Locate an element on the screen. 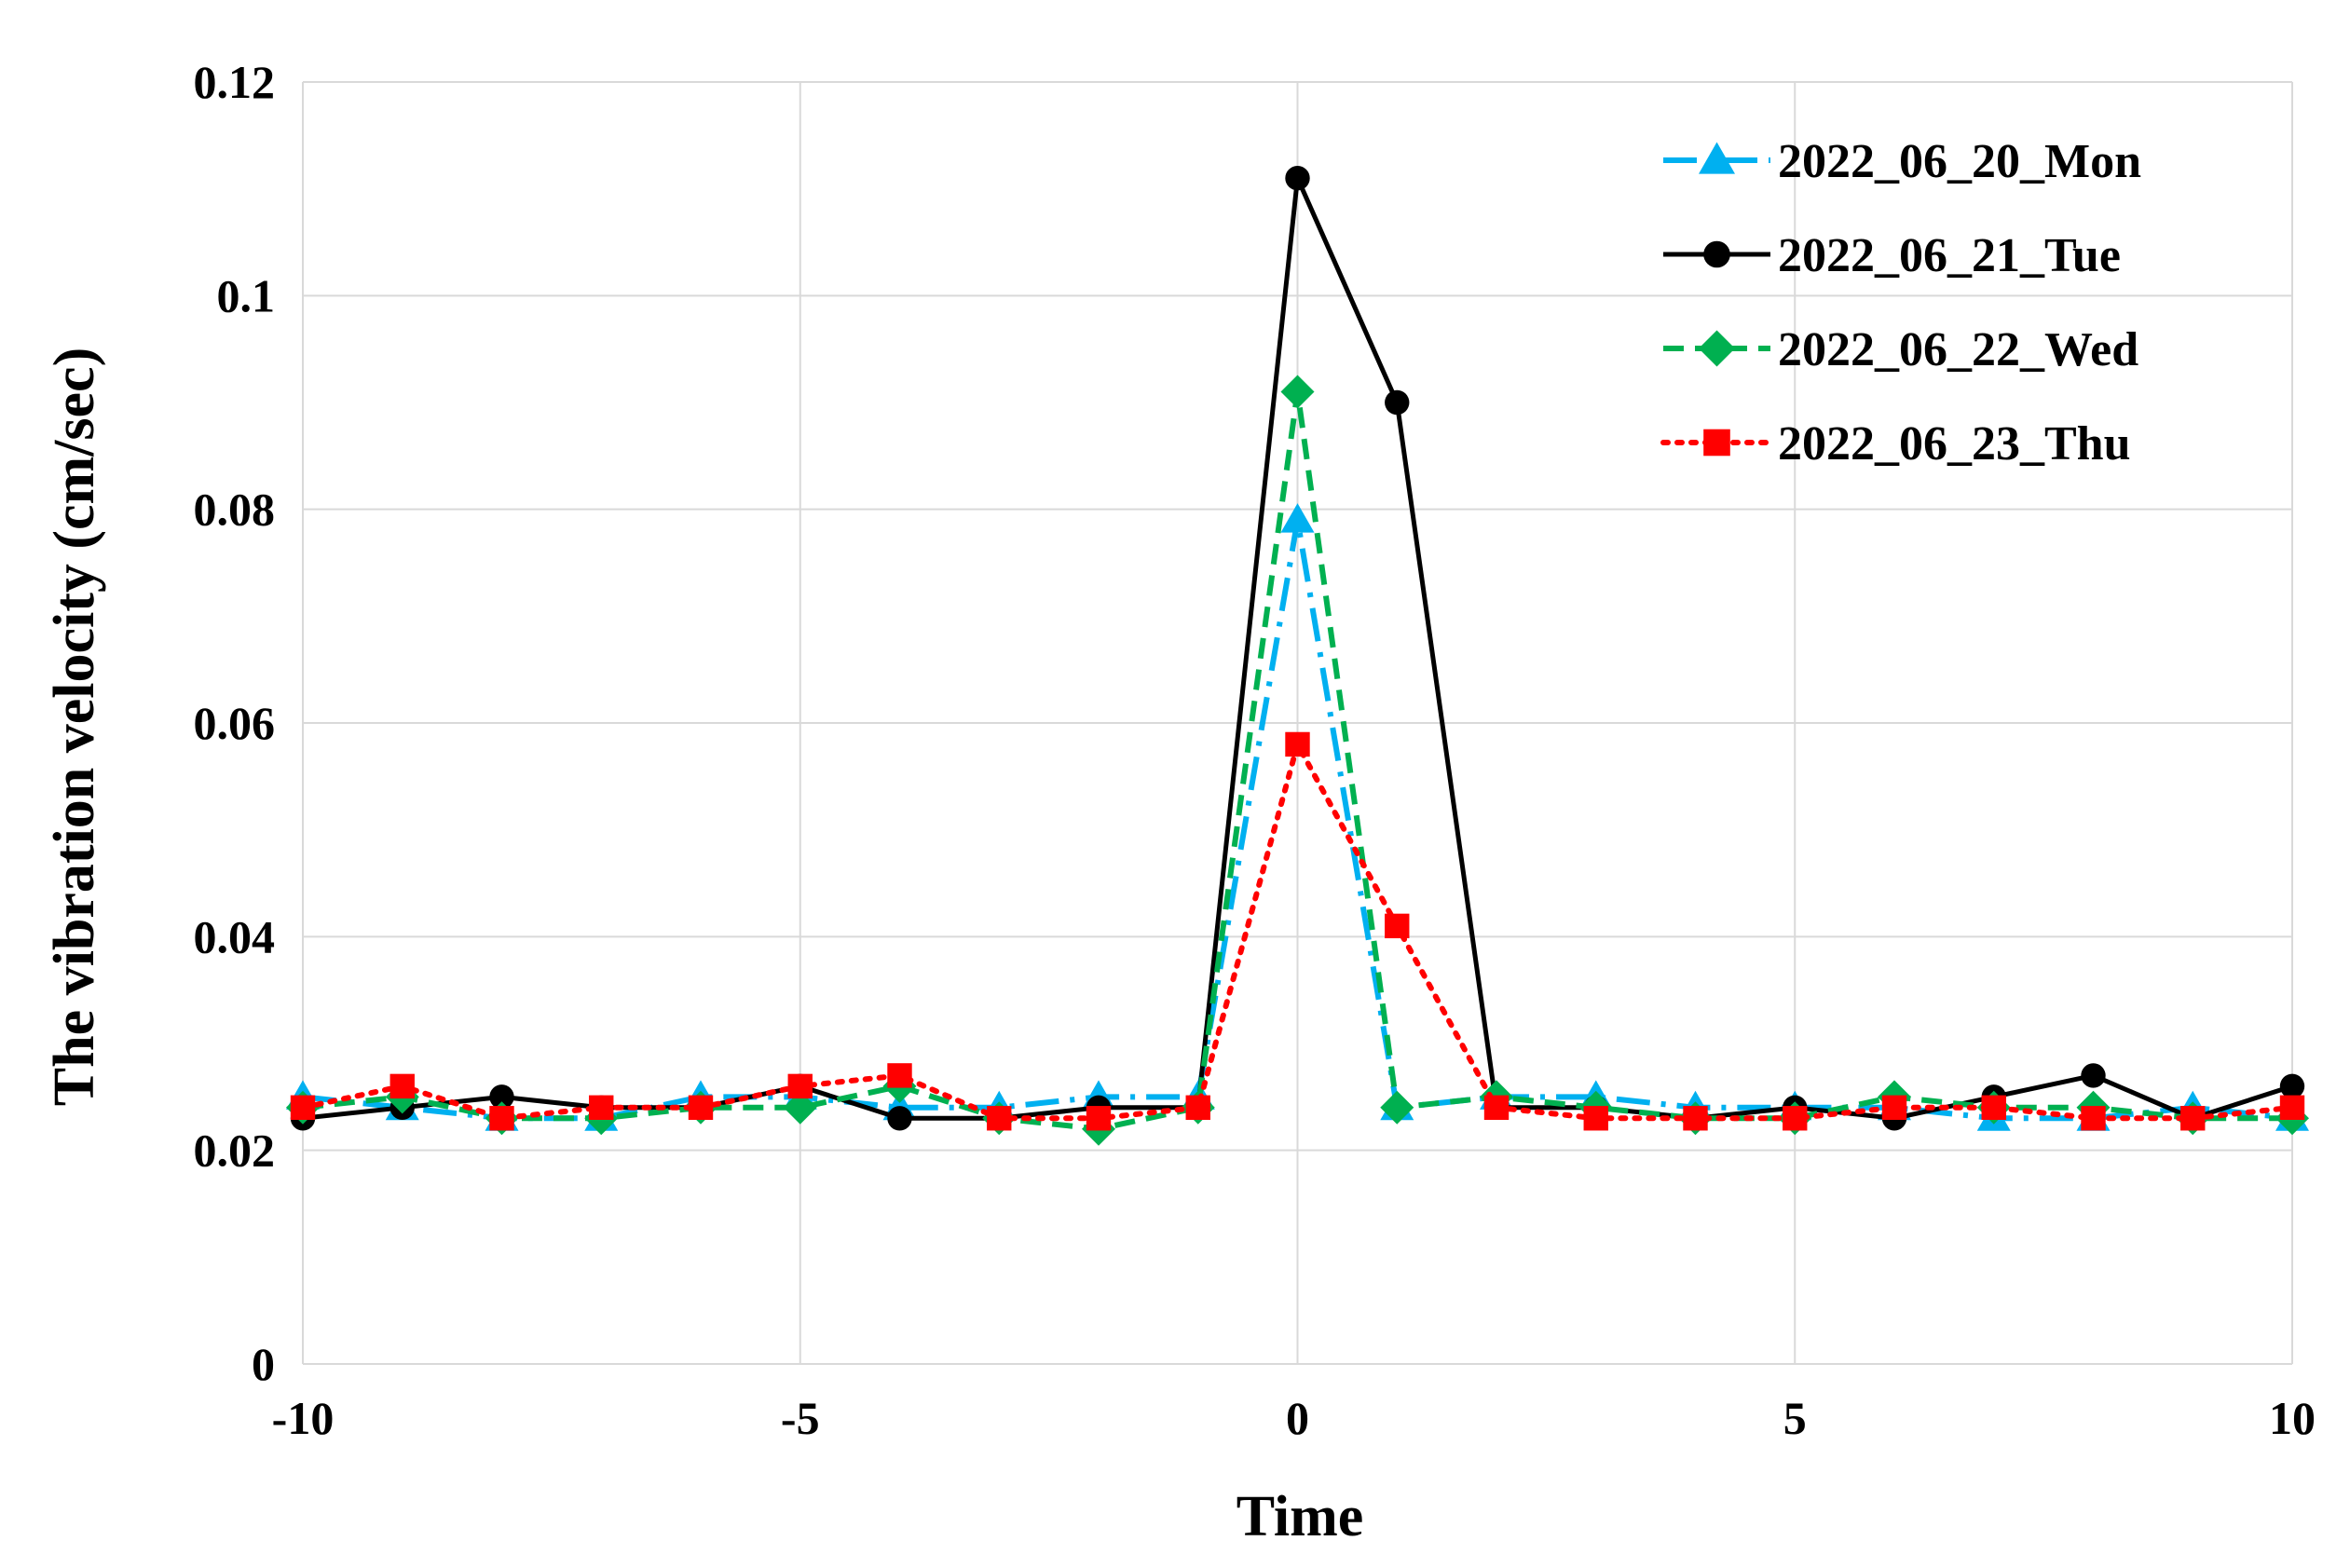 Image resolution: width=2350 pixels, height=1568 pixels. x-tick-label: 0 is located at coordinates (1297, 1418).